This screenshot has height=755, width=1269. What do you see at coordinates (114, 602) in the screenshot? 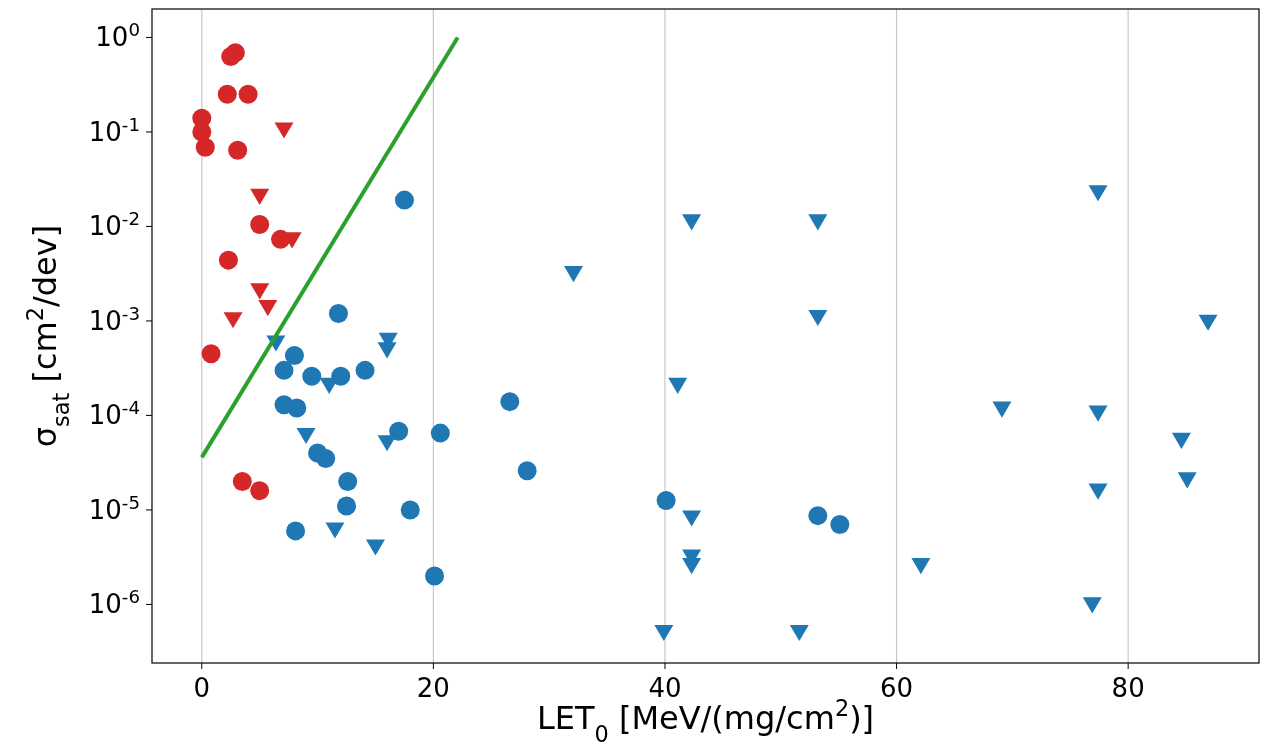
I see `y-tick-label: 10$^{-6}$` at bounding box center [114, 602].